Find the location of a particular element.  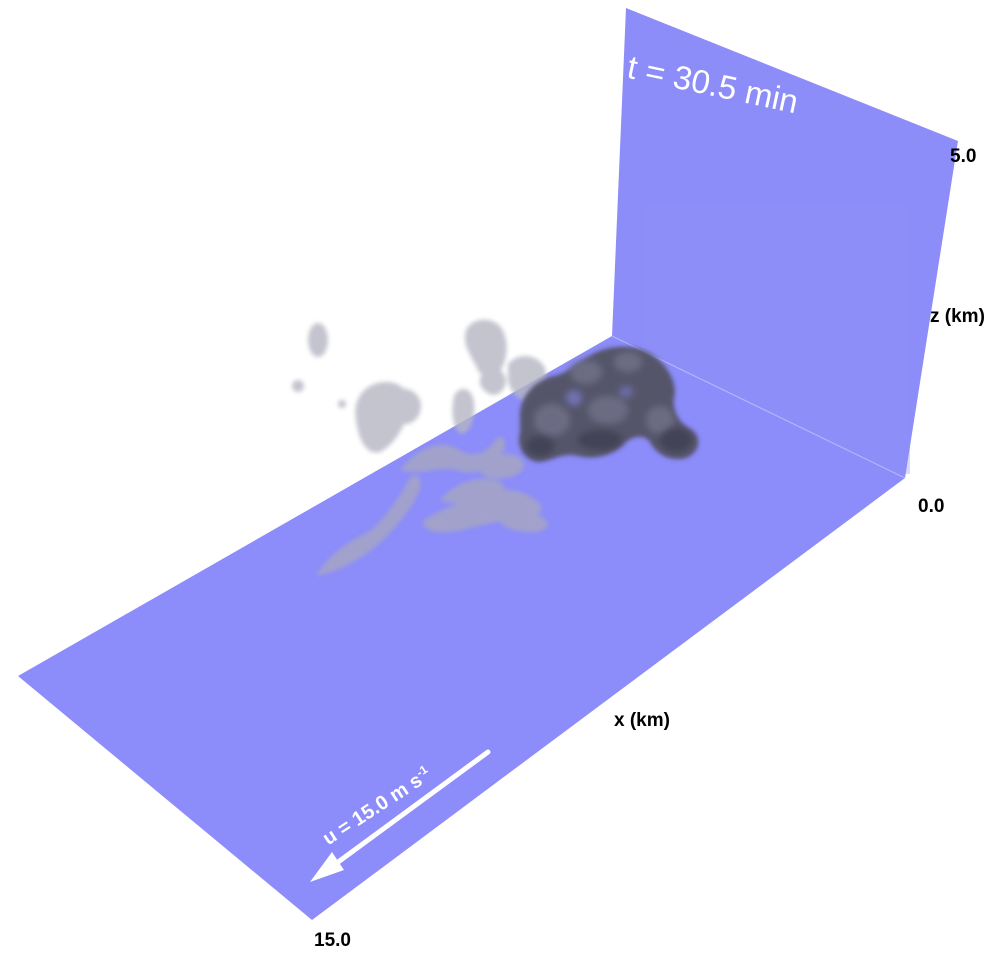

wall-floor-edge is located at coordinates (758, 407).